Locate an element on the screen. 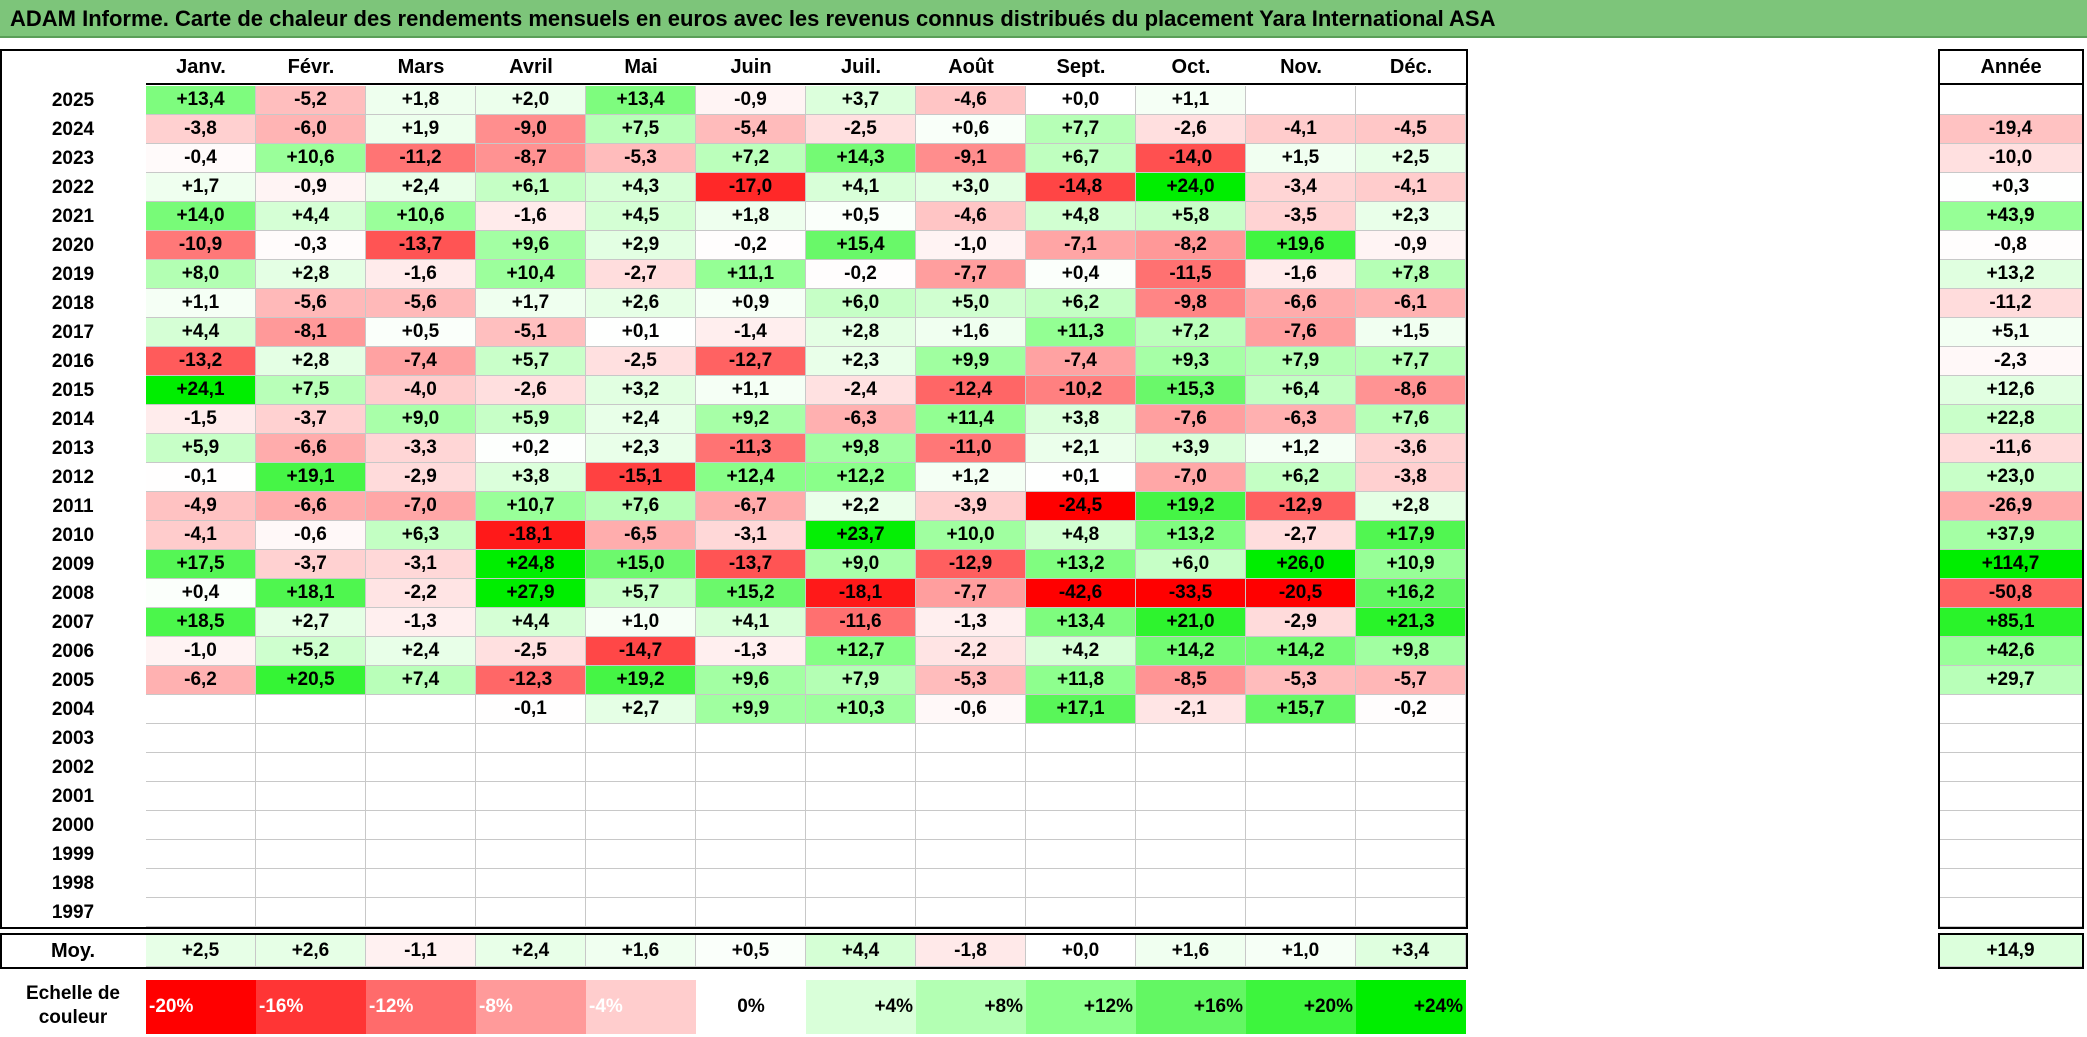  heatmap-cell: +7,6 is located at coordinates (1411, 419).